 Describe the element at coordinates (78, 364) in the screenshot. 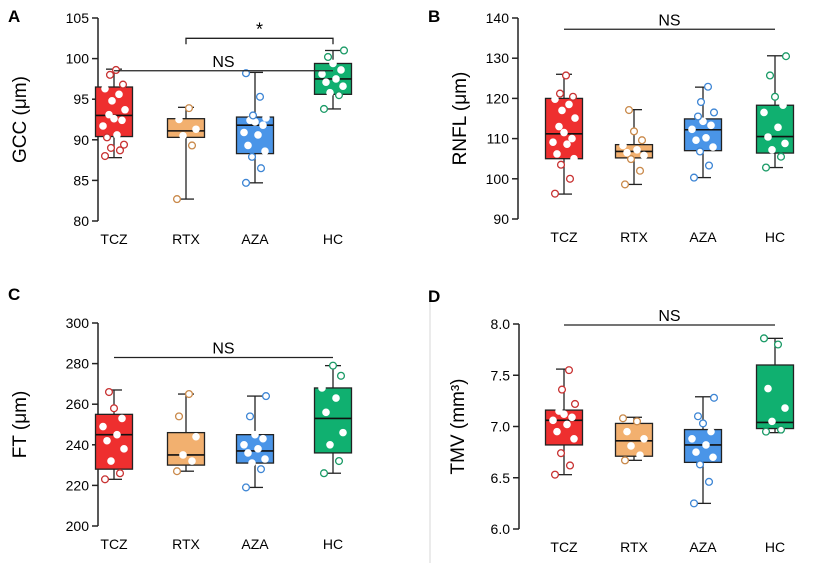

I see `y-tick-label: 280` at that location.